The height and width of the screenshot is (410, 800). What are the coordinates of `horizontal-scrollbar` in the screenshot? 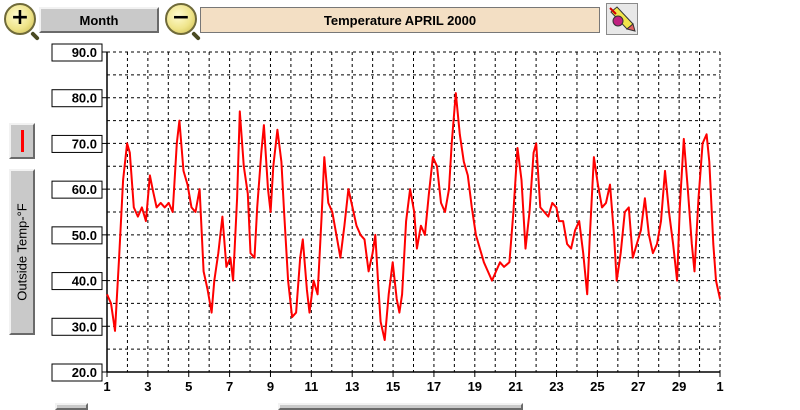 It's located at (400, 406).